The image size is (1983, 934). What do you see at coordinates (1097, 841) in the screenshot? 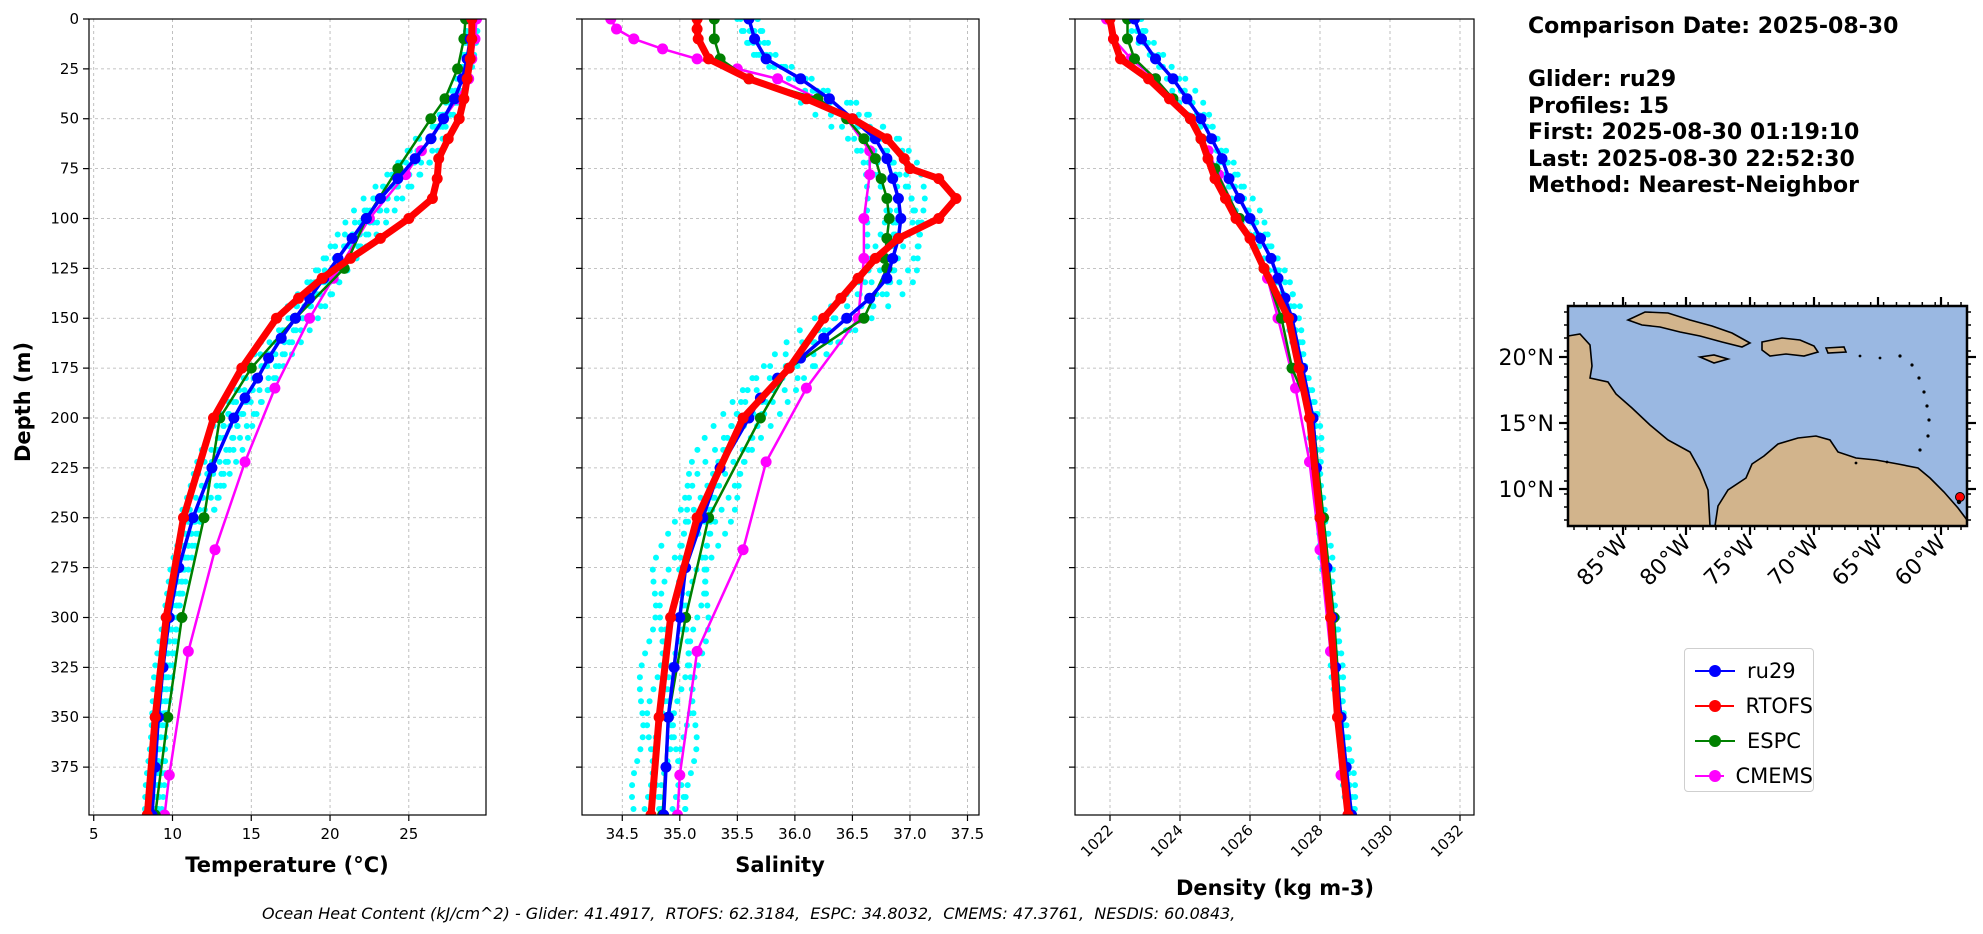
I see `x-tick-label: 1022` at bounding box center [1097, 841].